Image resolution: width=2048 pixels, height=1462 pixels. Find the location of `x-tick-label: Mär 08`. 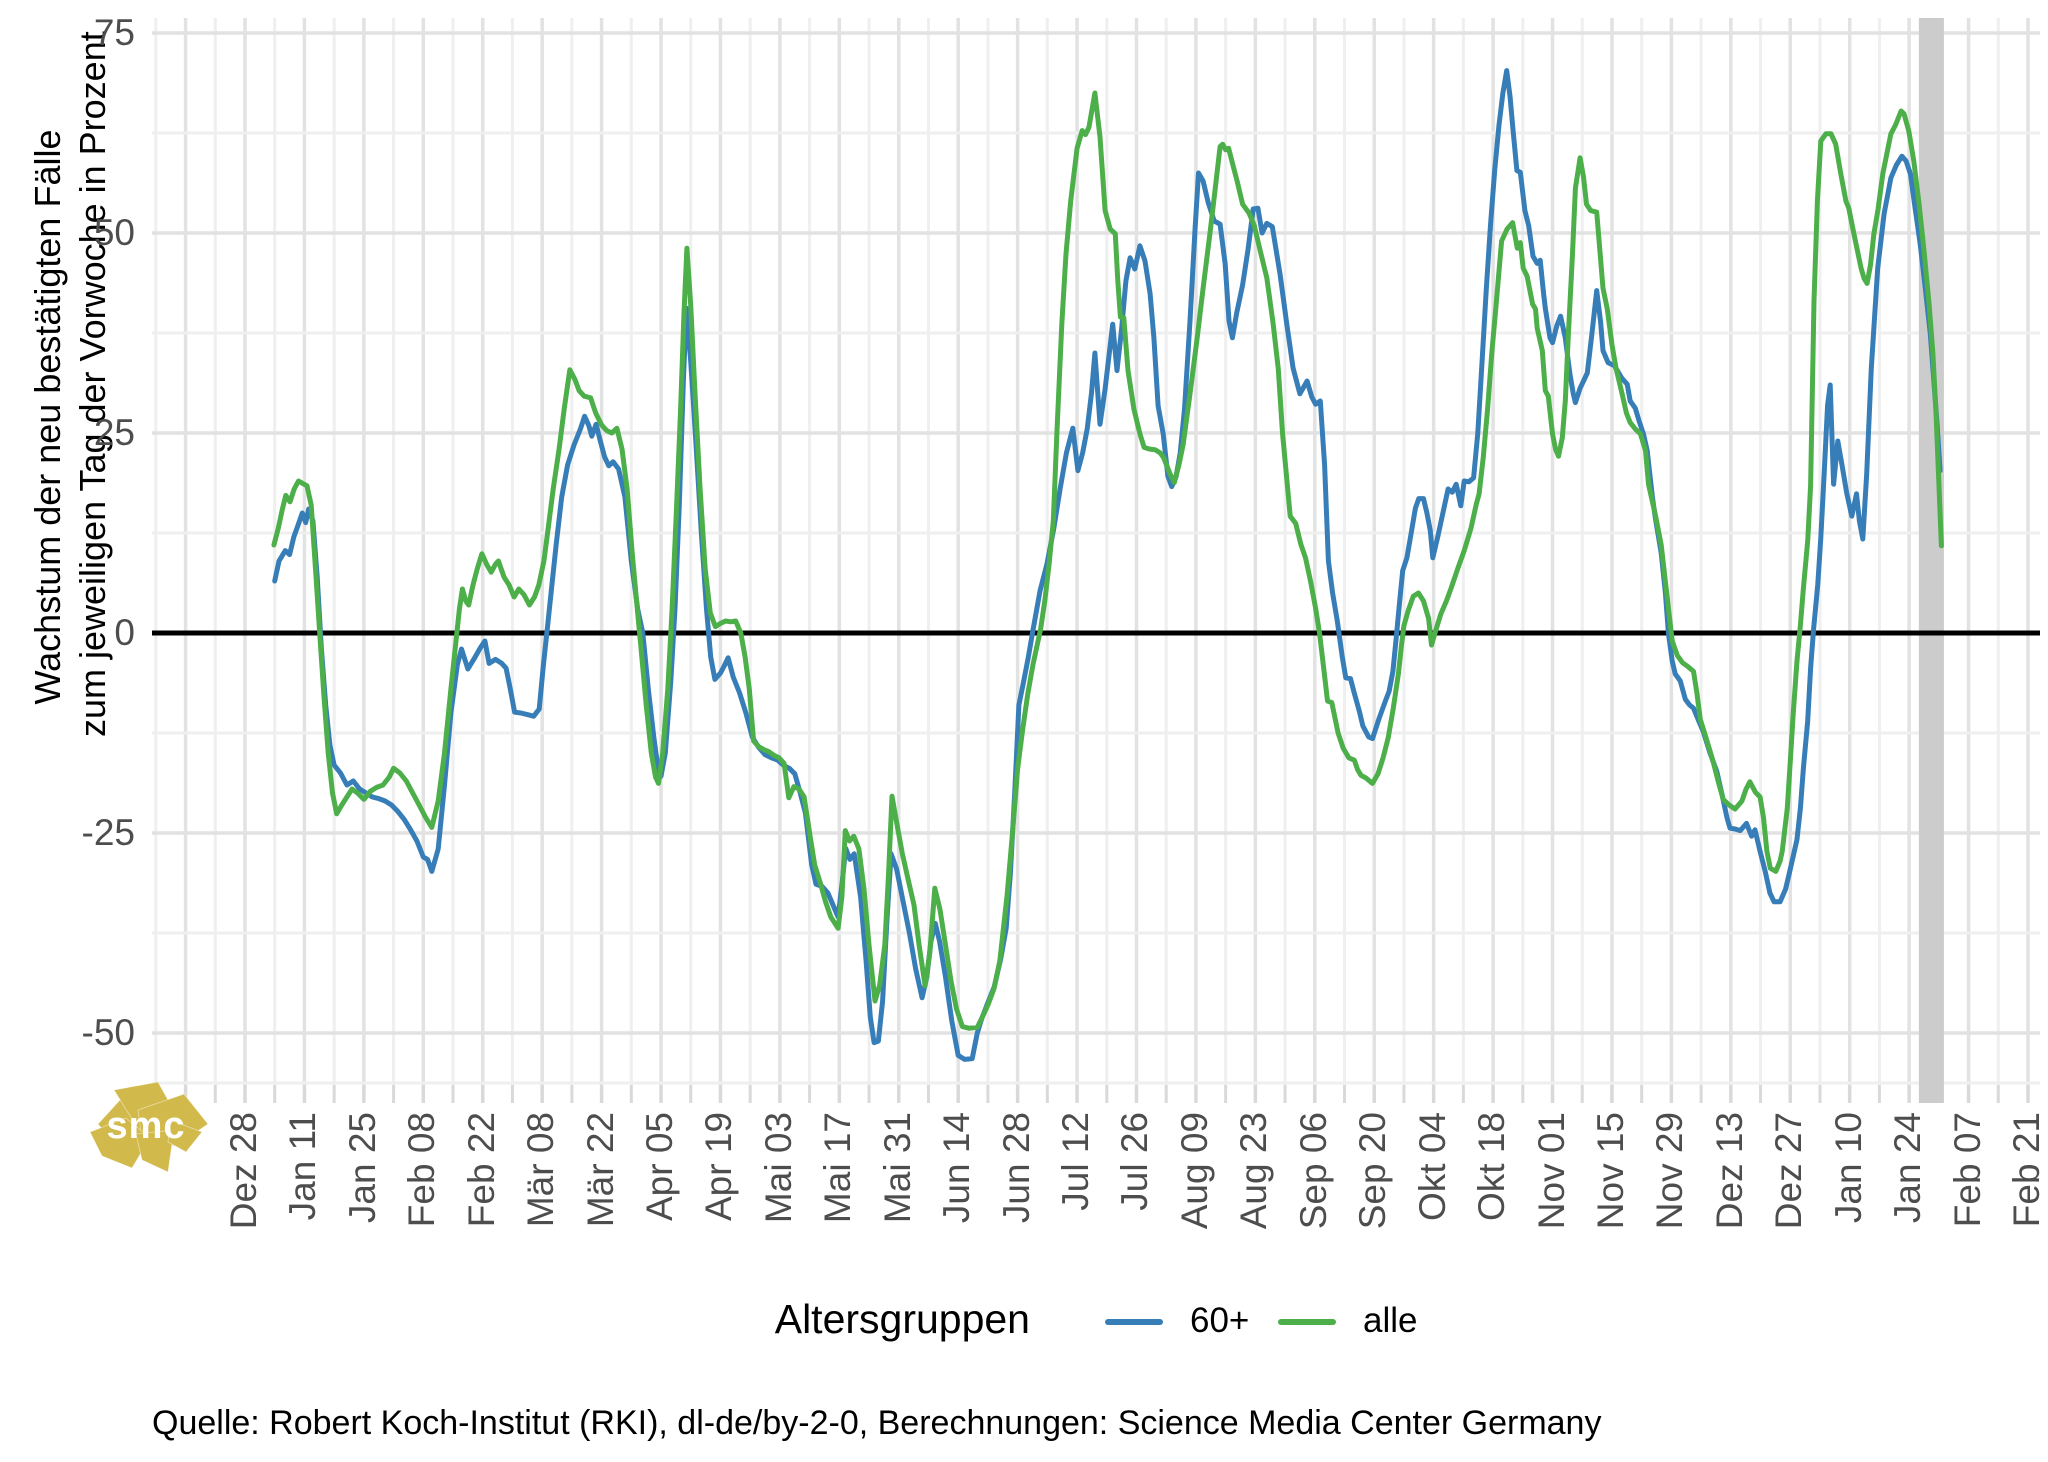

x-tick-label: Mär 08 is located at coordinates (541, 1170).